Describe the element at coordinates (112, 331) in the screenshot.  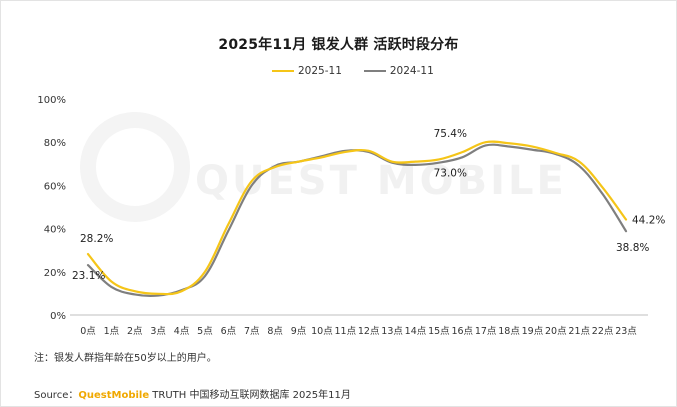
I see `x-tick-label: 1点` at that location.